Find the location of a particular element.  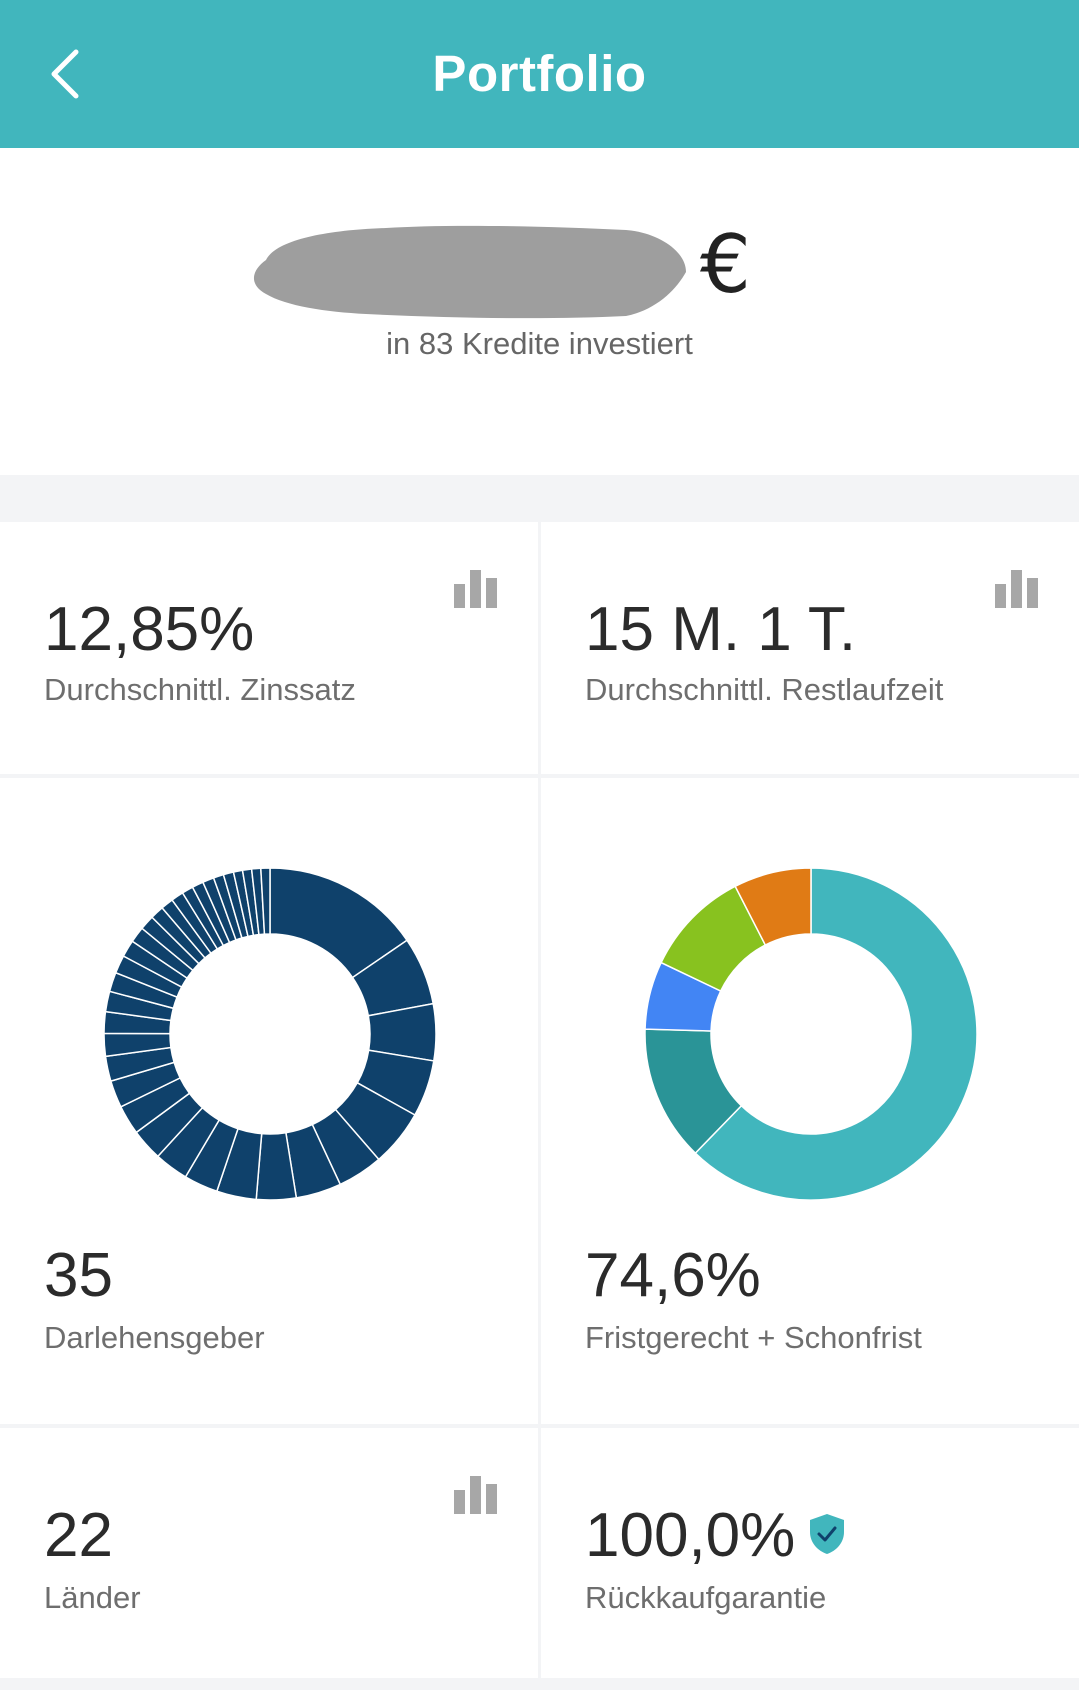

countries-card: 22 Länder is located at coordinates (269, 1553).